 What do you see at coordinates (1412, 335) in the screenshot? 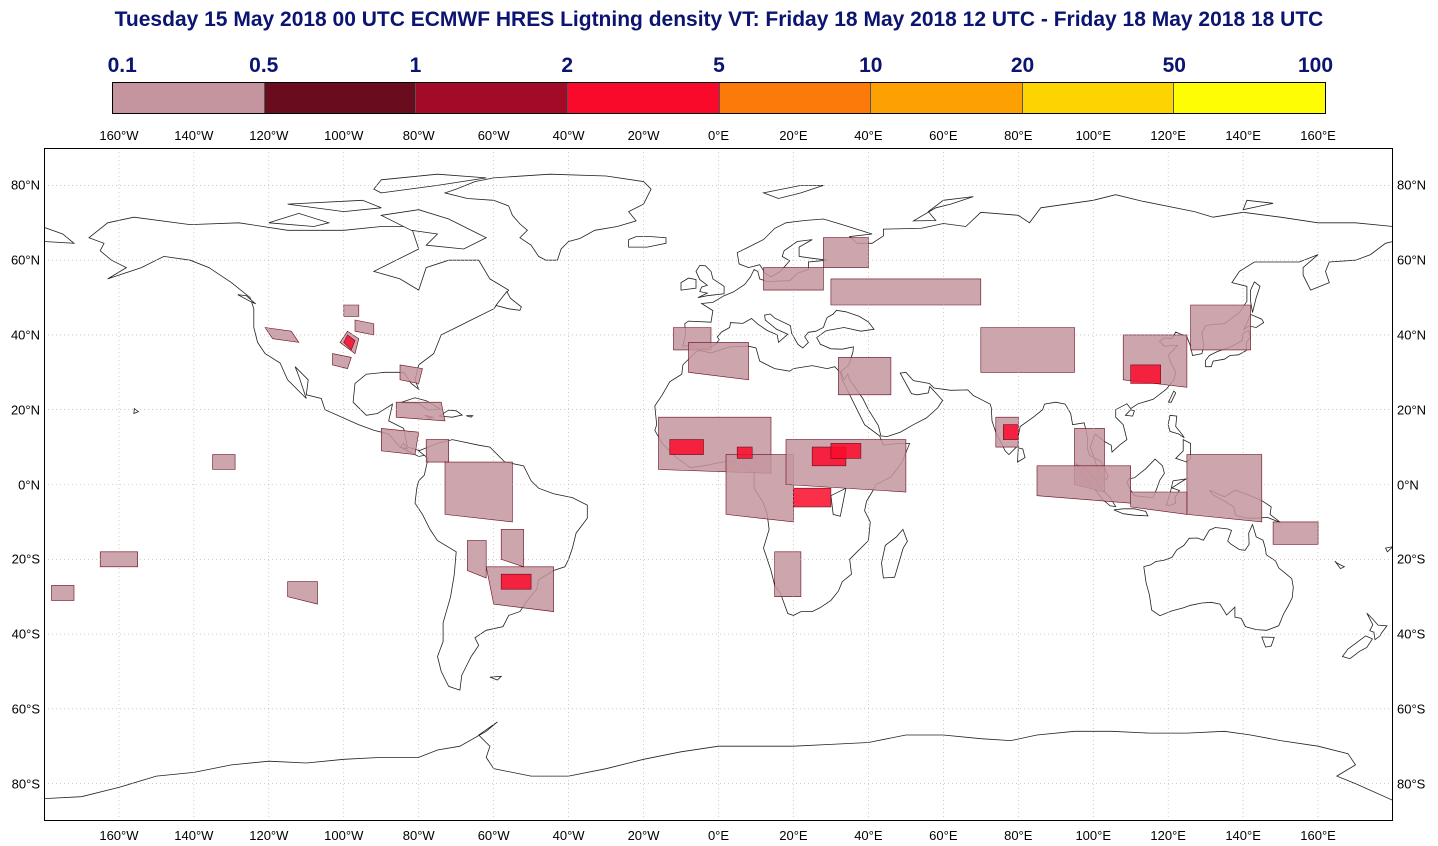
I see `lat-tick-label: 40°N` at bounding box center [1412, 335].